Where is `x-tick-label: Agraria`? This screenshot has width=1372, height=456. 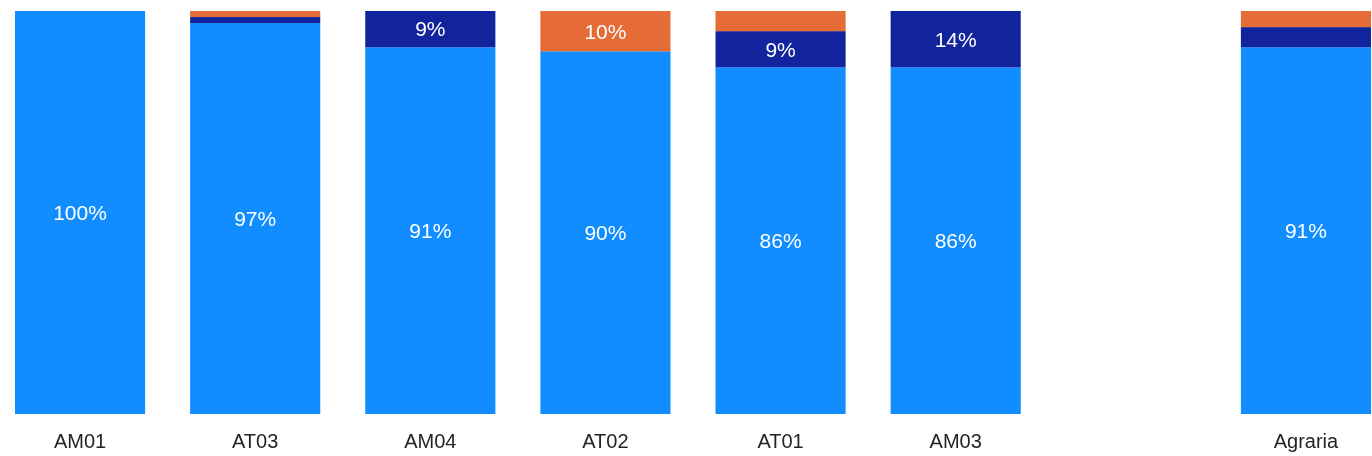 x-tick-label: Agraria is located at coordinates (1306, 441).